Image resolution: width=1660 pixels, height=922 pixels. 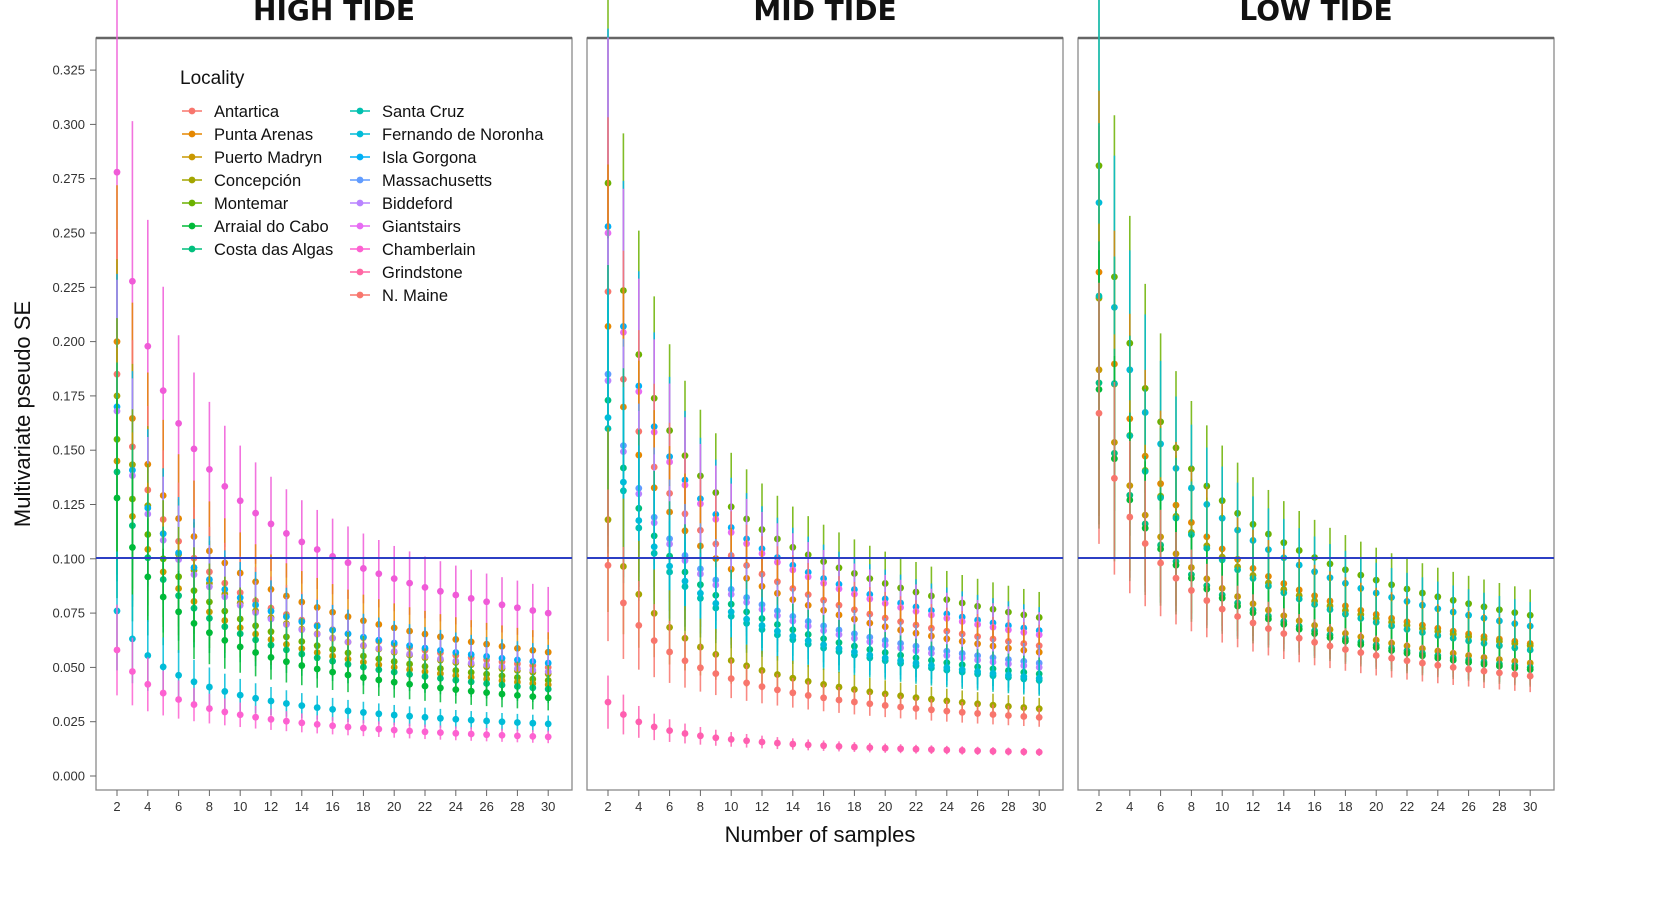 What do you see at coordinates (793, 806) in the screenshot?
I see `x-tick-label: 14` at bounding box center [793, 806].